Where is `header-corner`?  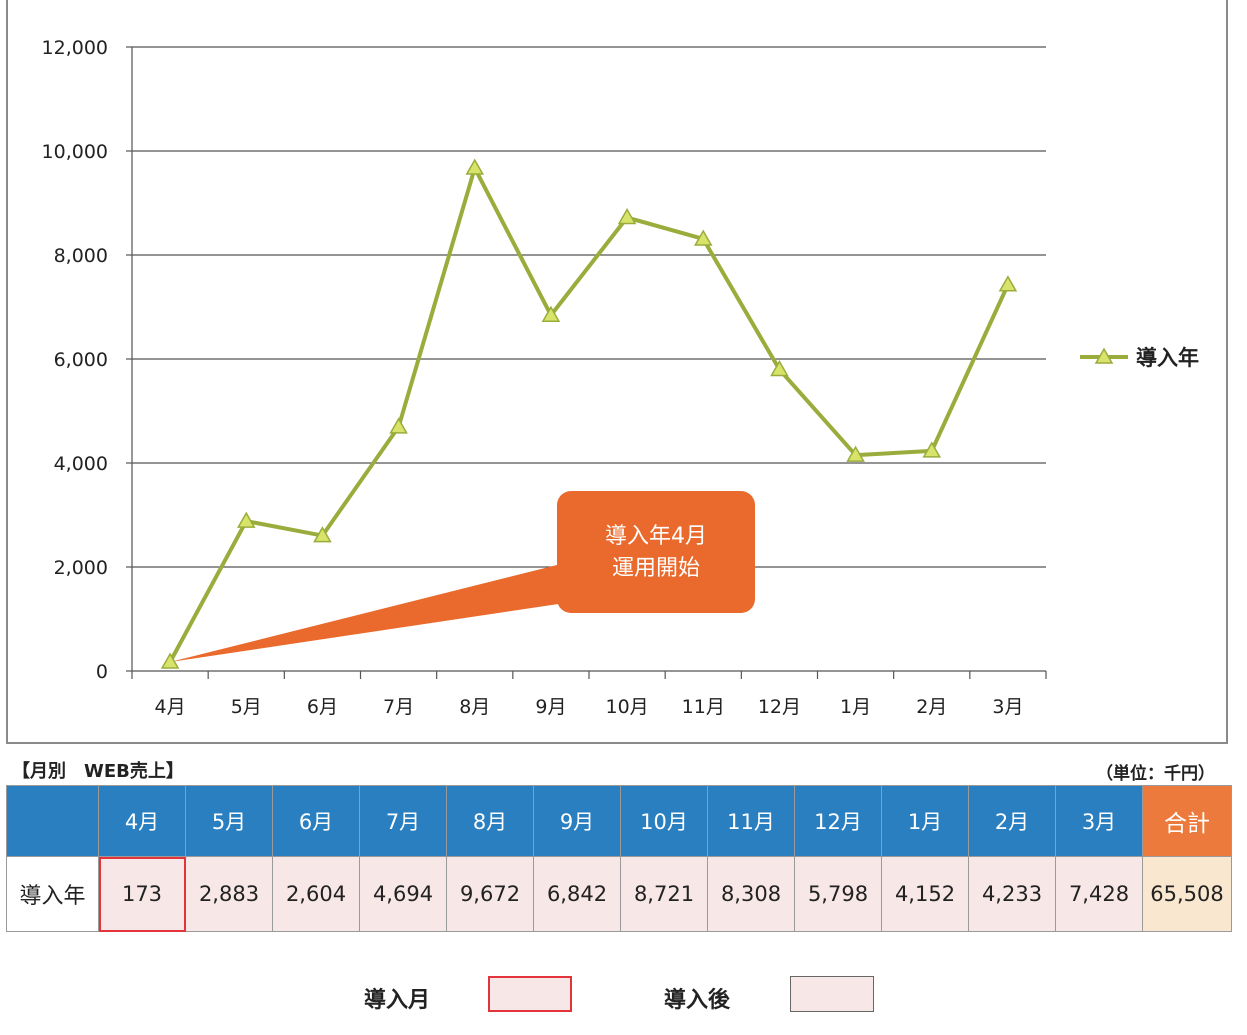
header-corner is located at coordinates (52, 821).